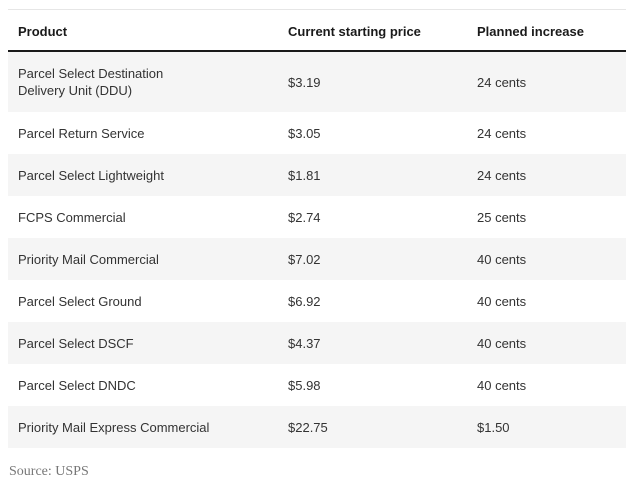 The width and height of the screenshot is (641, 497). Describe the element at coordinates (49, 471) in the screenshot. I see `source-note: Source: USPS` at that location.